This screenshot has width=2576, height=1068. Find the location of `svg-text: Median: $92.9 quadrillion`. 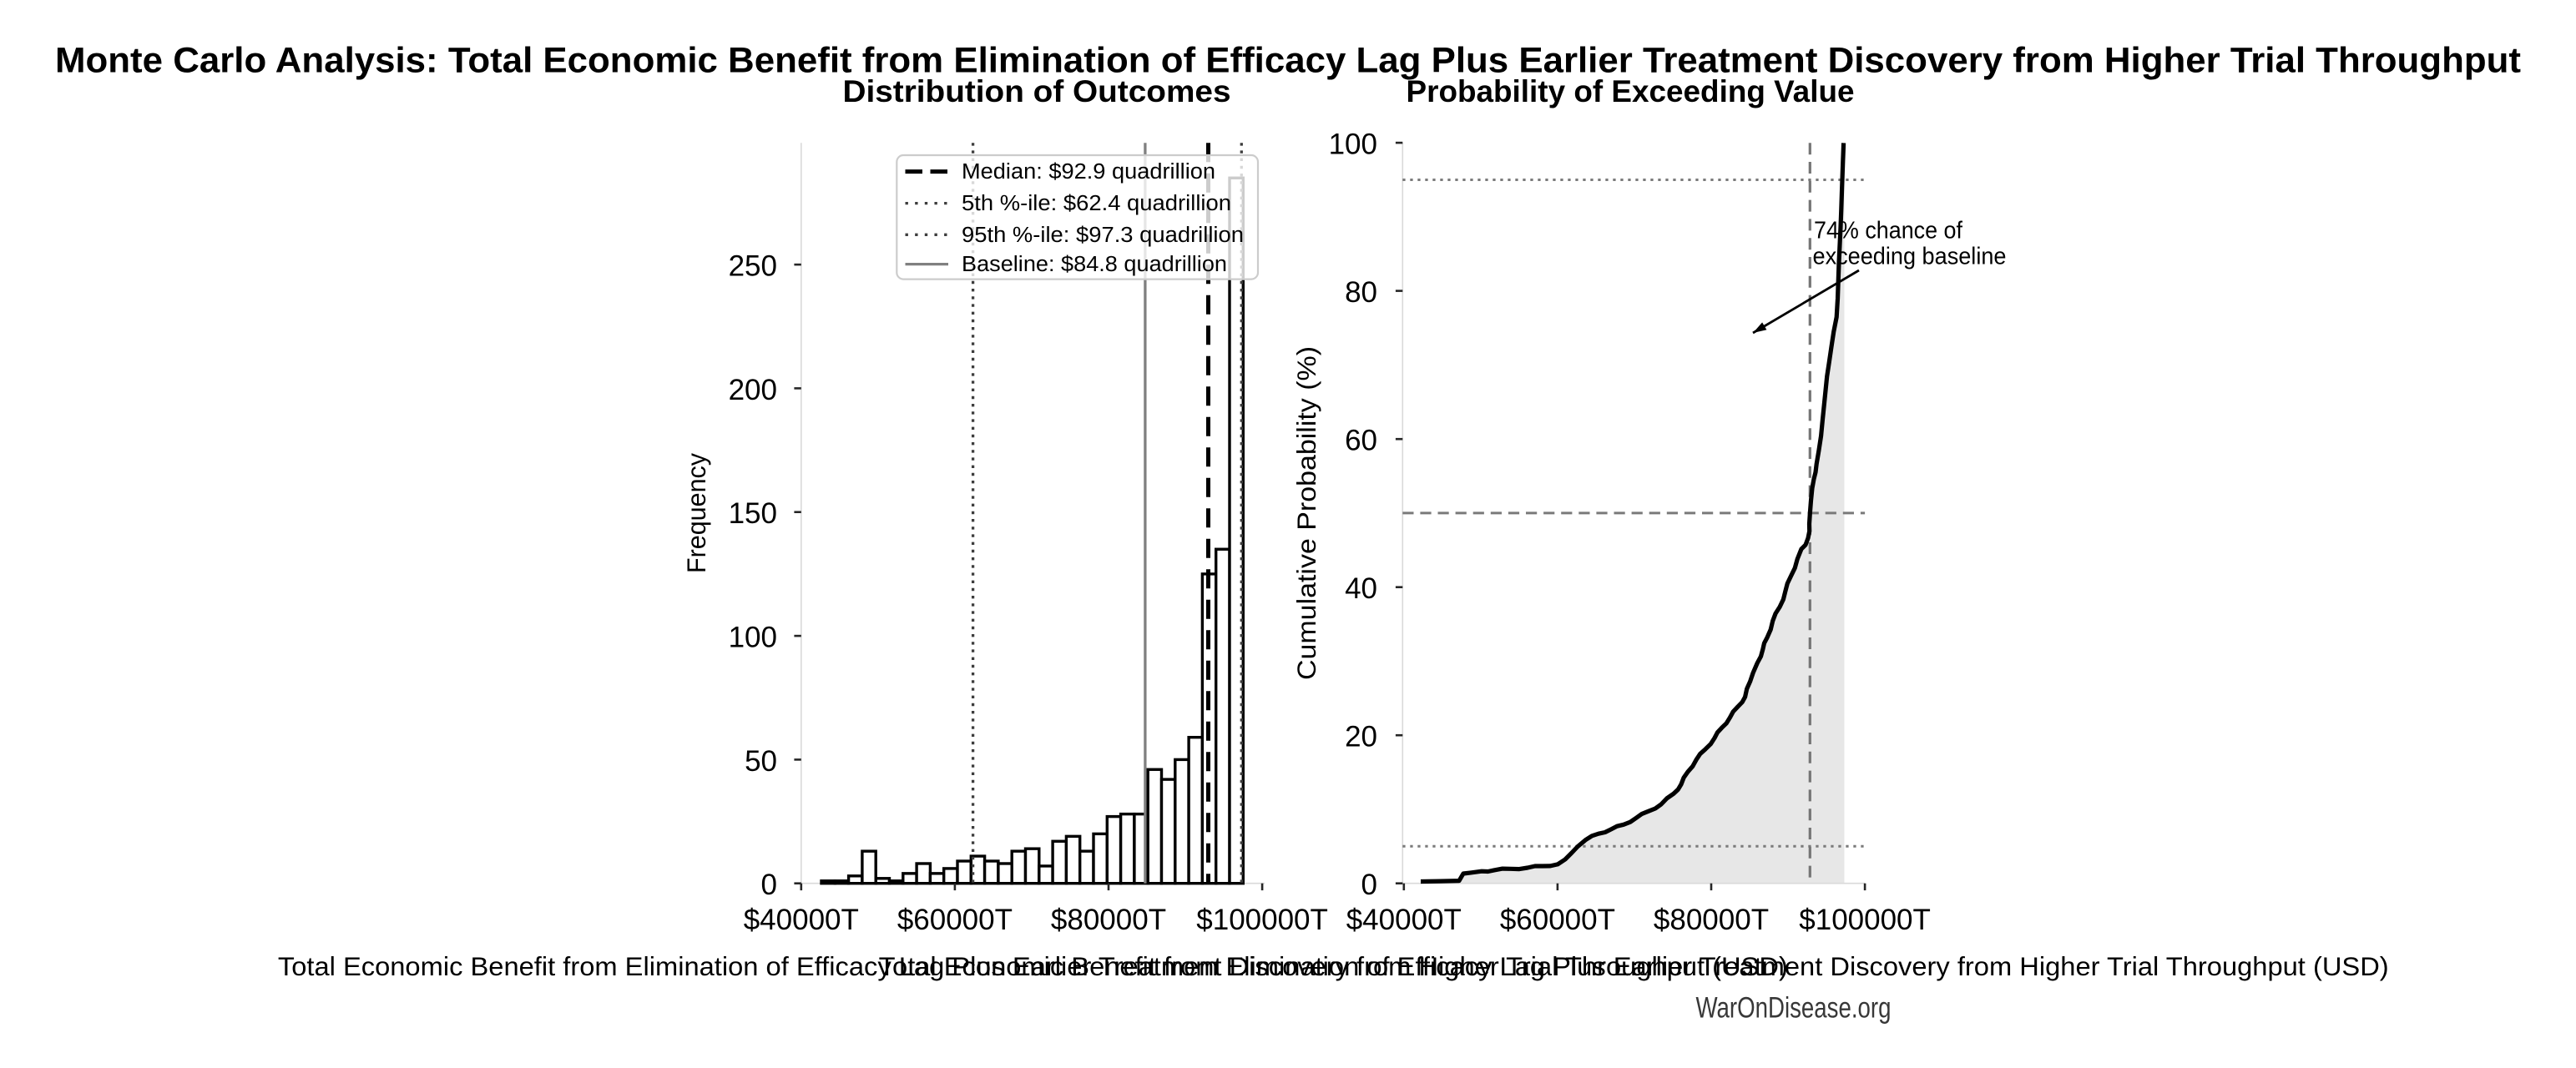

svg-text: Median: $92.9 quadrillion is located at coordinates (1088, 172).